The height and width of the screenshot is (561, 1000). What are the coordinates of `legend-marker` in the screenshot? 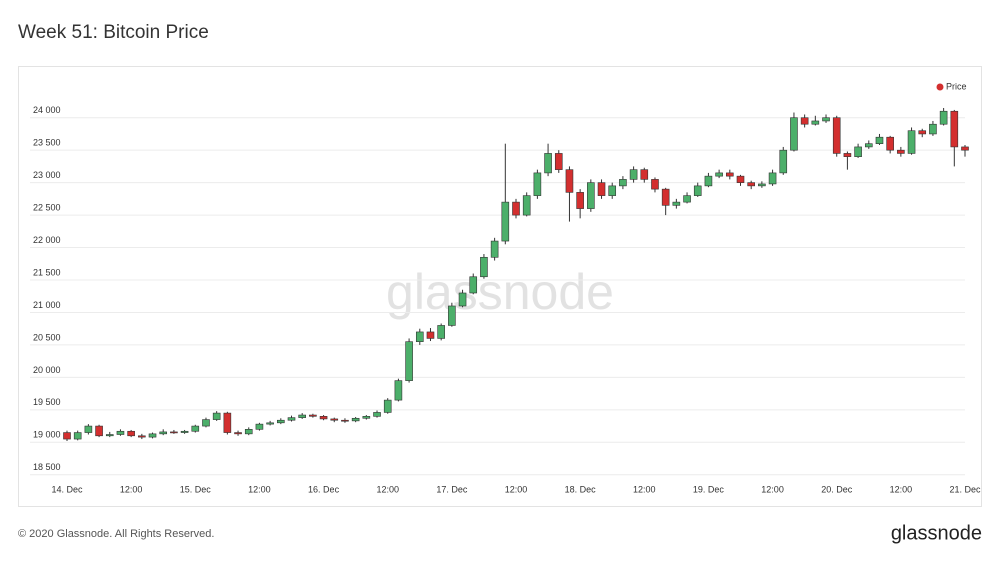 It's located at (940, 87).